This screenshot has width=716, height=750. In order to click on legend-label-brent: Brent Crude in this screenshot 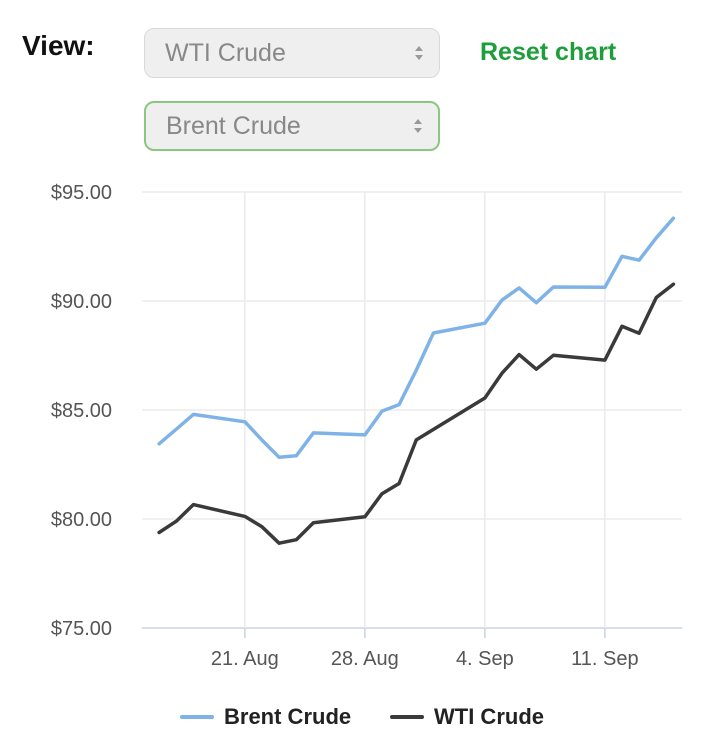, I will do `click(288, 716)`.